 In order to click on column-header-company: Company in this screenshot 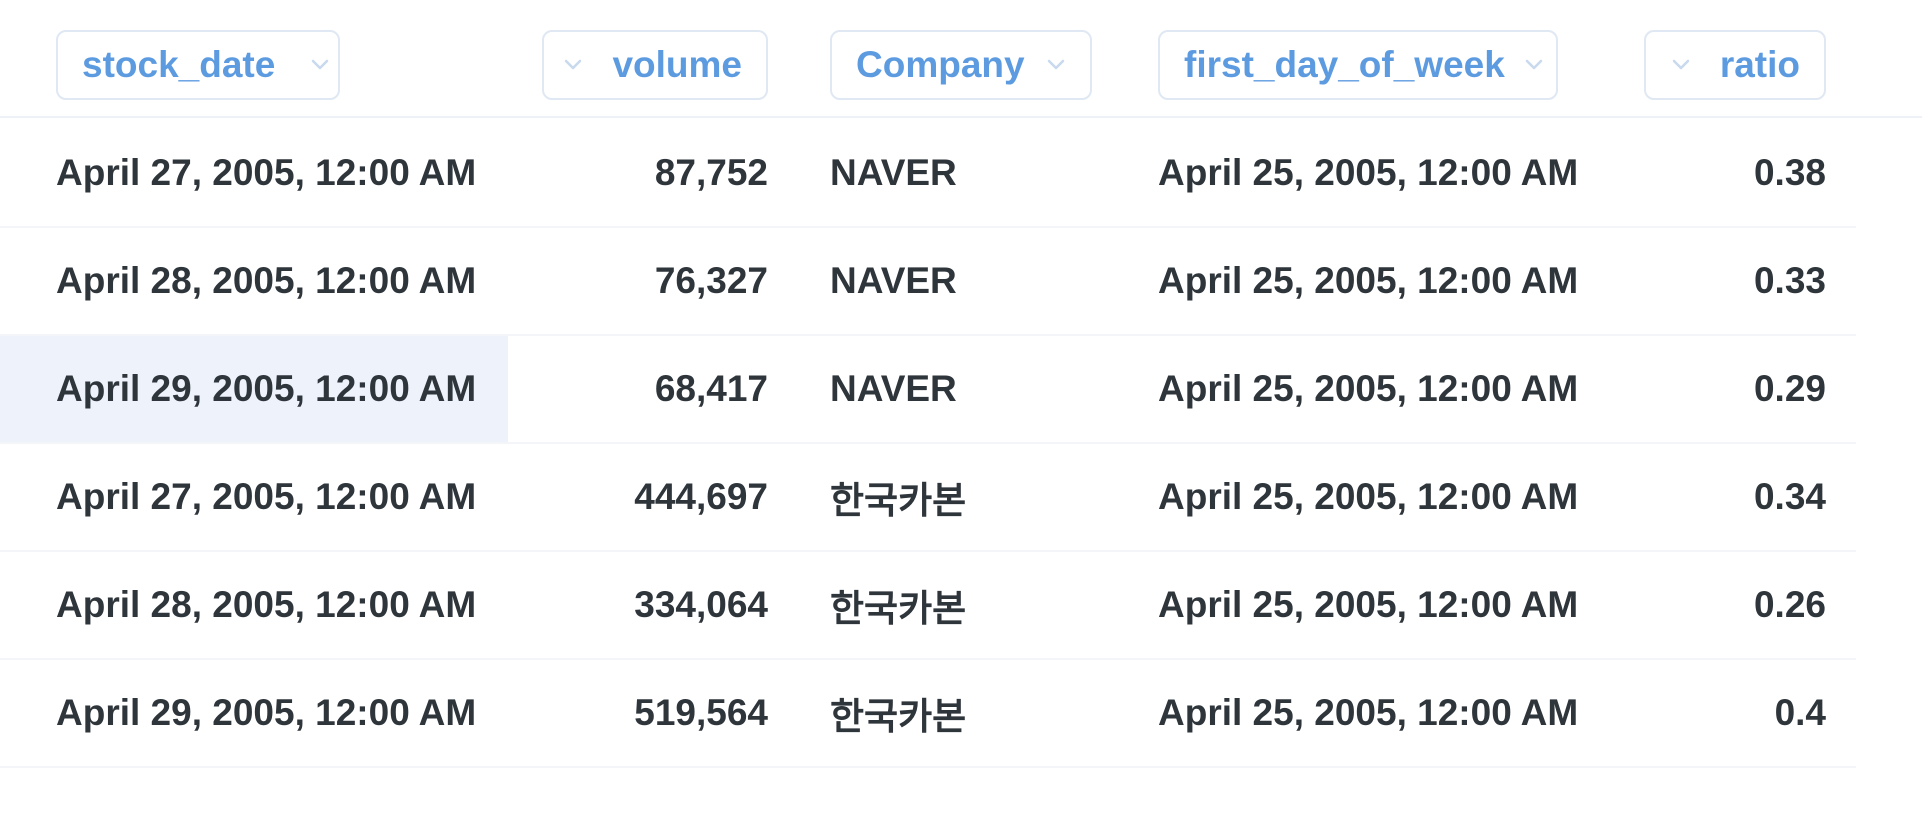, I will do `click(961, 65)`.